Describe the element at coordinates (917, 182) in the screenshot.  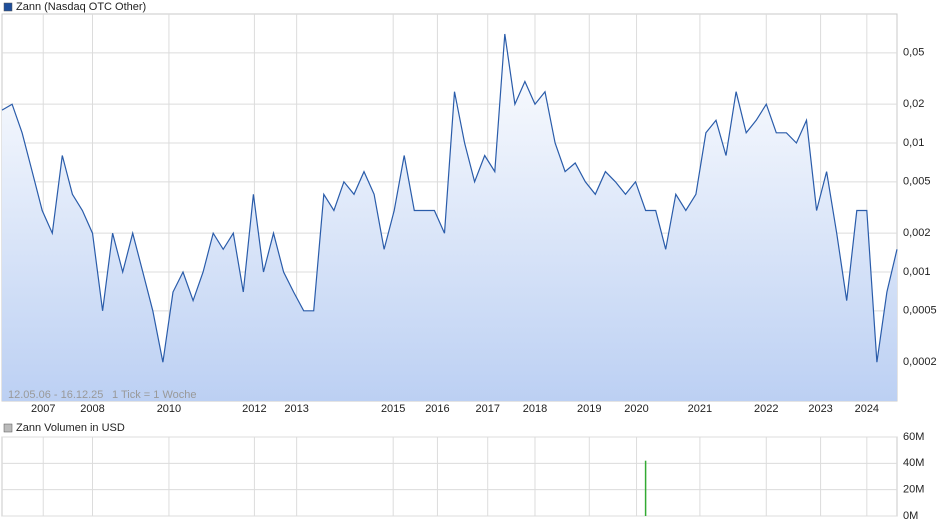
I see `y-tick-label: 0,005` at that location.